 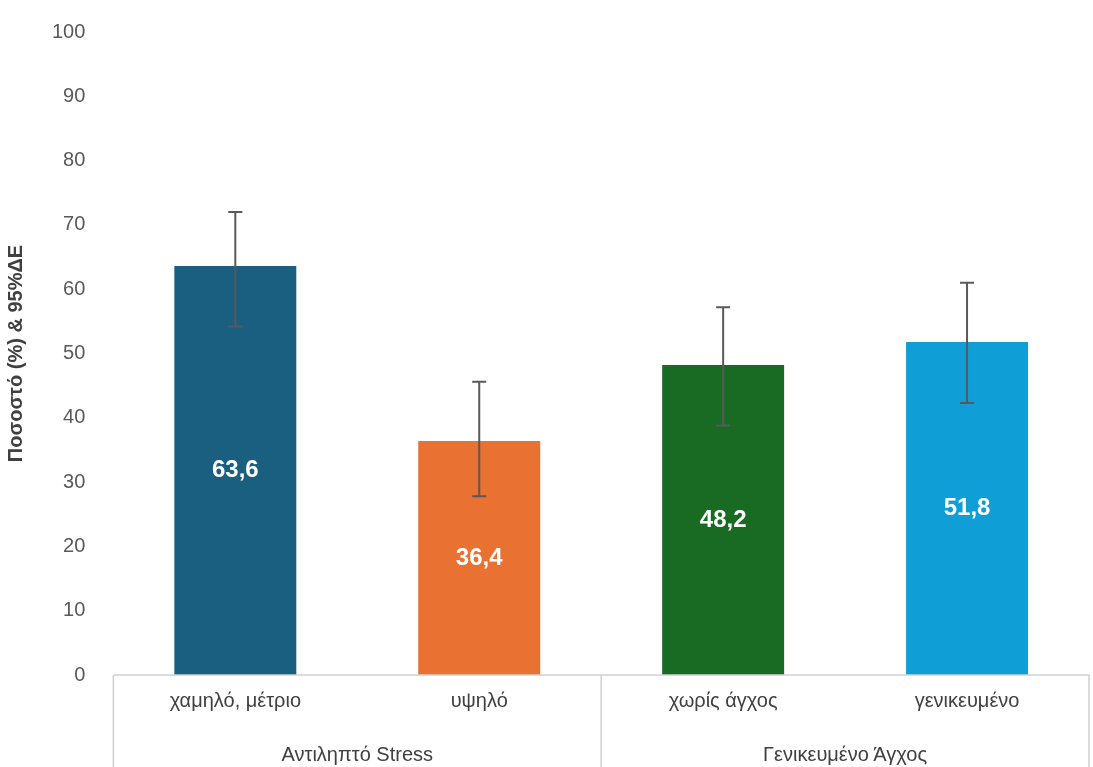 I want to click on y-tick-label: 60, so click(x=74, y=287).